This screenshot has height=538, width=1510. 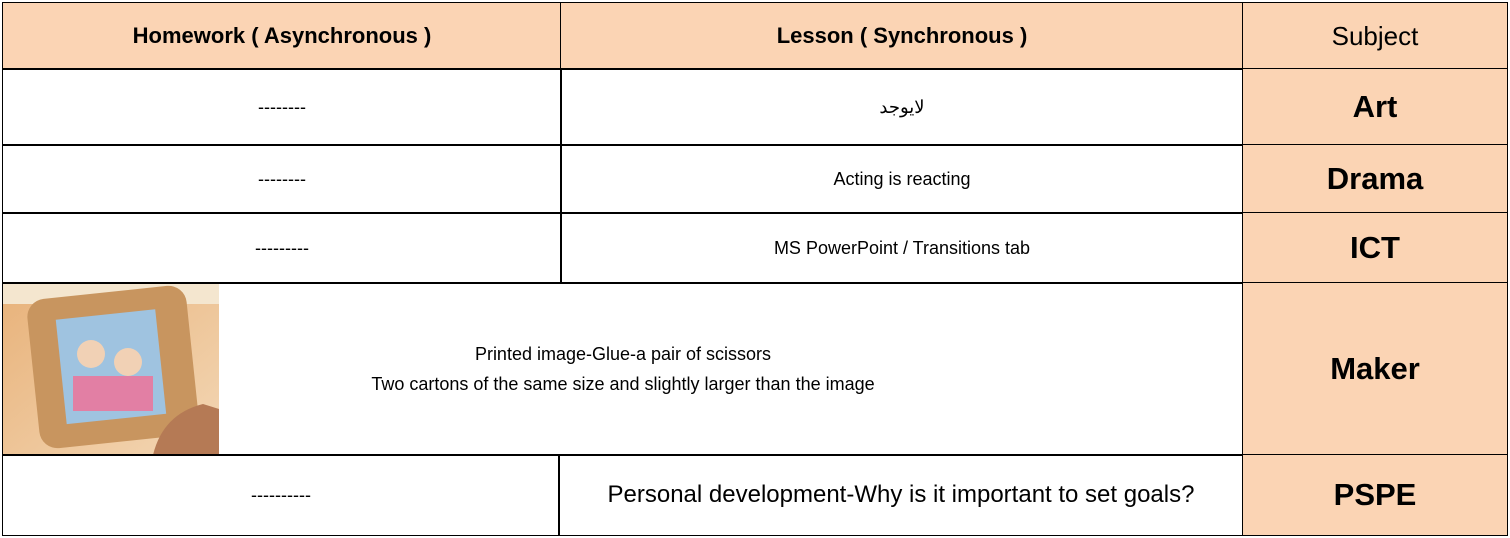 What do you see at coordinates (1375, 107) in the screenshot?
I see `subject-cell: Art` at bounding box center [1375, 107].